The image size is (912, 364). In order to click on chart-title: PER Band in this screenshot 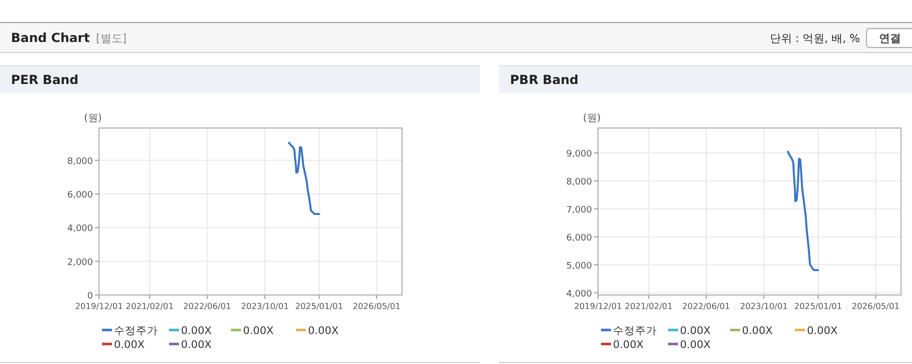, I will do `click(44, 79)`.